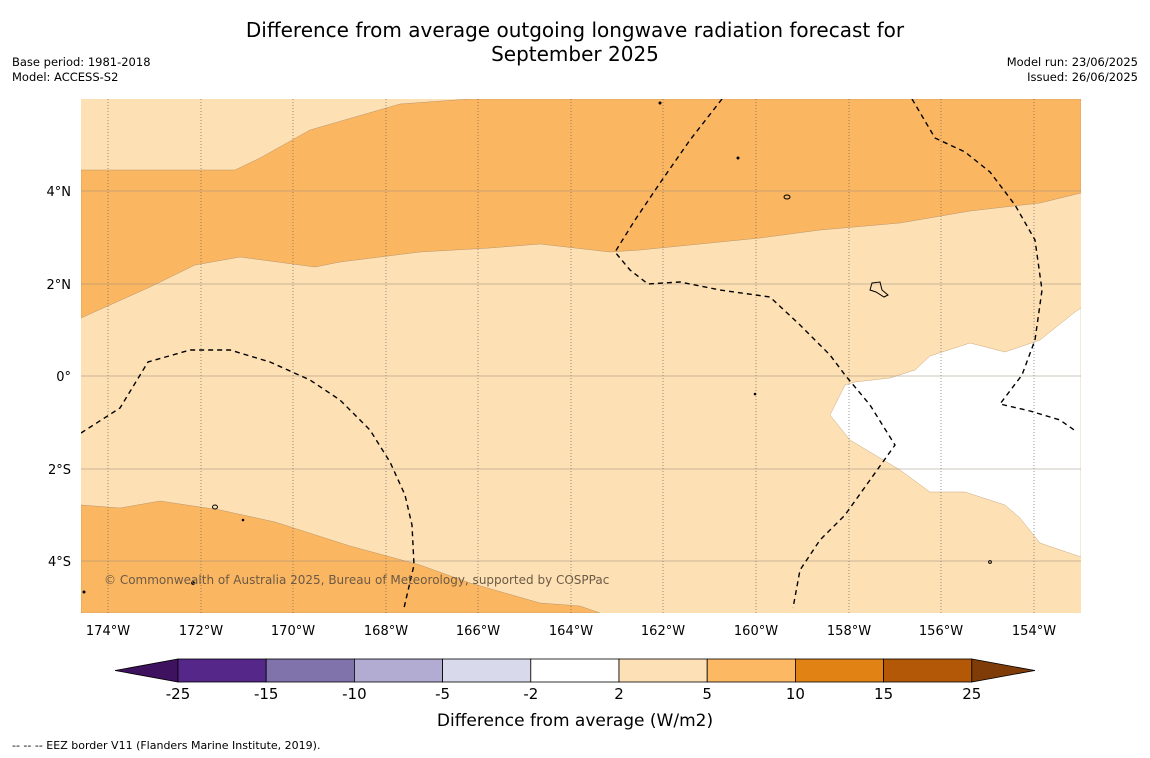 The height and width of the screenshot is (758, 1150). Describe the element at coordinates (619, 694) in the screenshot. I see `colorbar-tick-label: 2` at that location.